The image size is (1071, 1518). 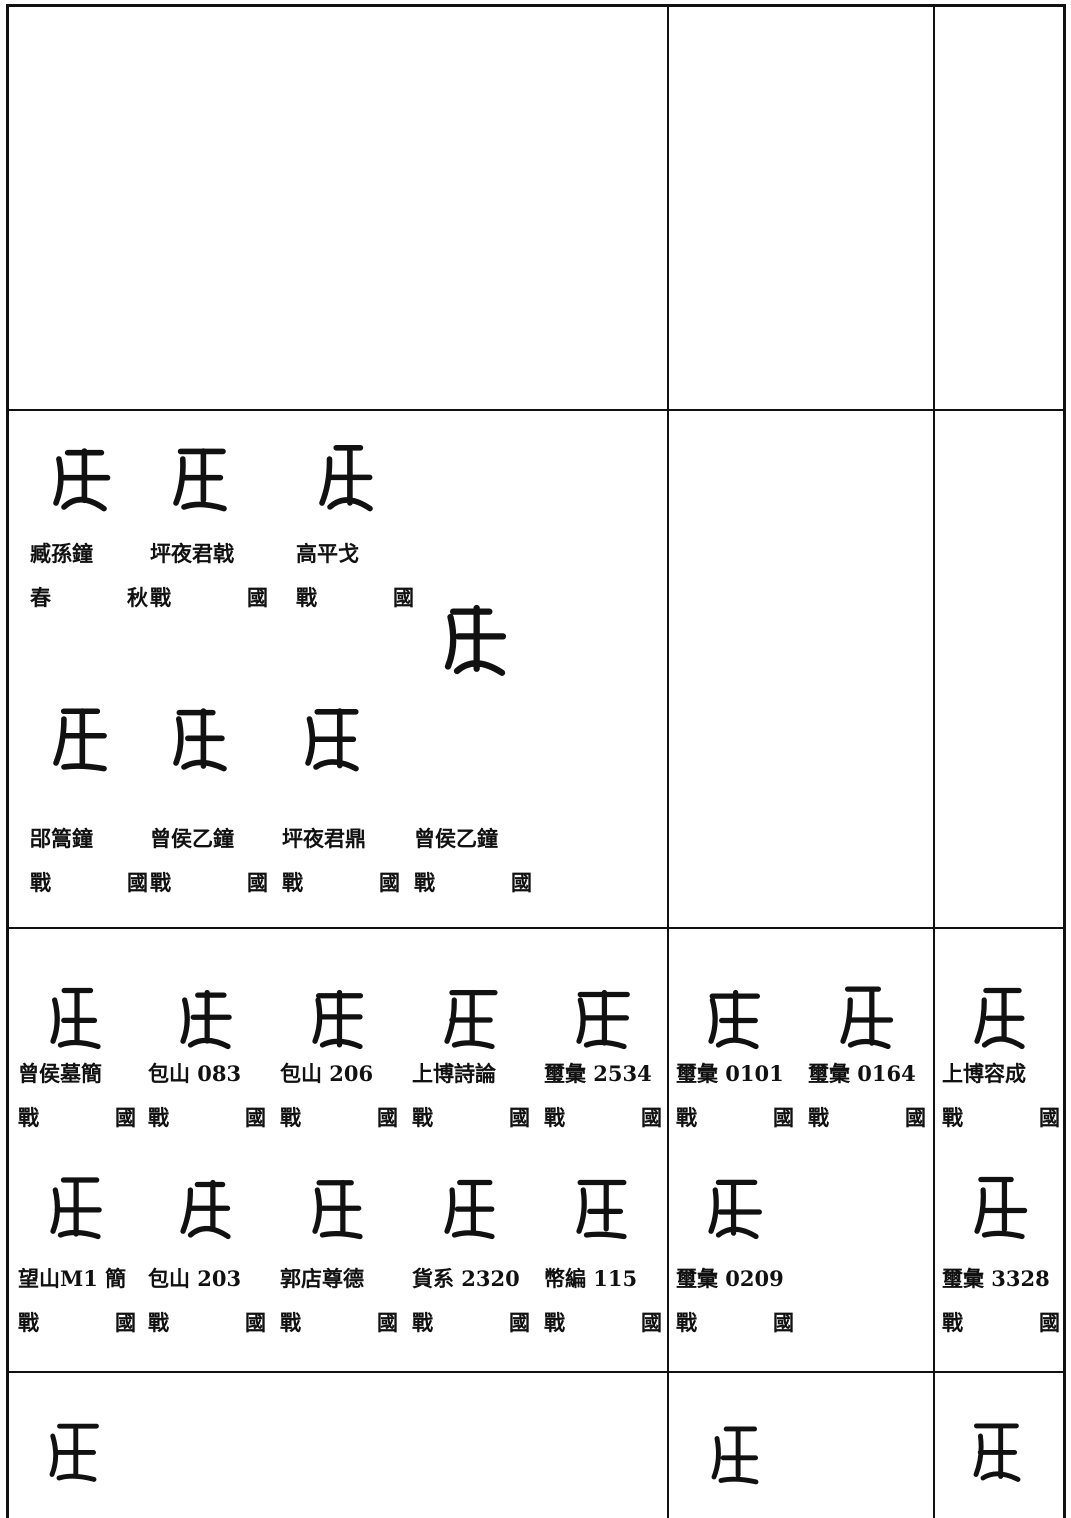 I want to click on entry: 包山 203 戰國, so click(x=207, y=1300).